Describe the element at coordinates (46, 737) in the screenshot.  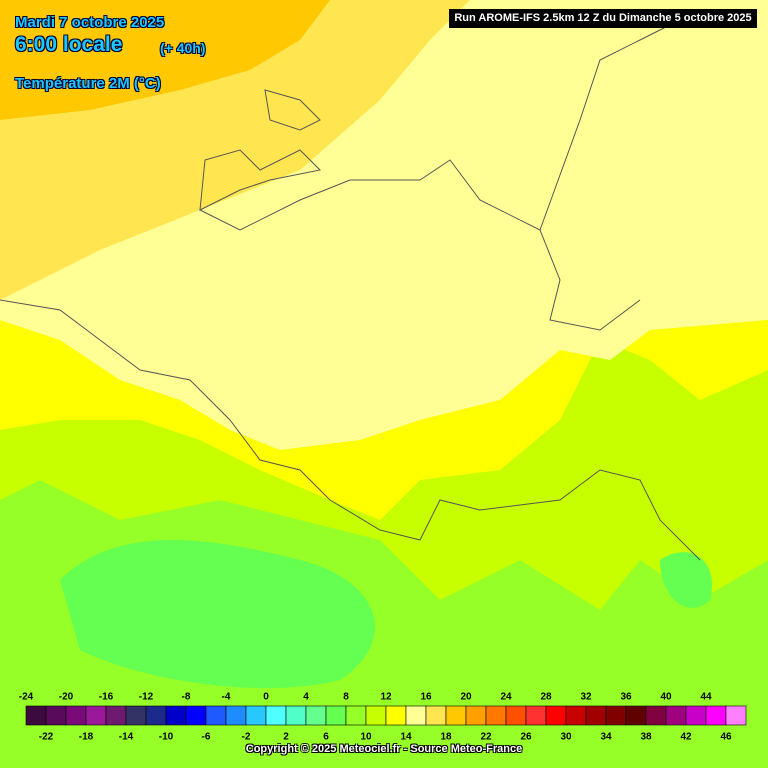
I see `legend-label: -22` at that location.